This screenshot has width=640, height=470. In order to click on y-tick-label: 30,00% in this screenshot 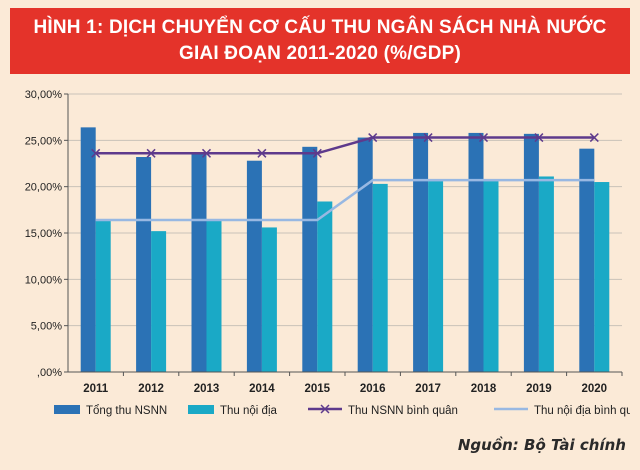, I will do `click(44, 95)`.